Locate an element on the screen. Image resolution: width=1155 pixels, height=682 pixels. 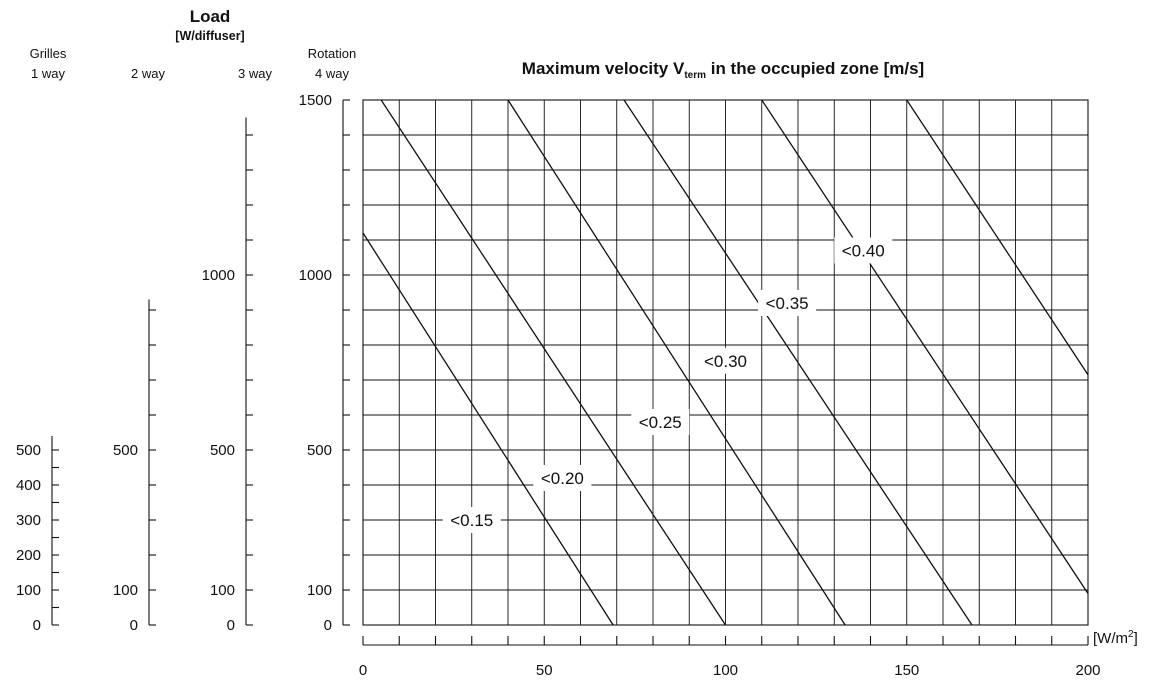
scale-tick-label: 400 is located at coordinates (28, 485).